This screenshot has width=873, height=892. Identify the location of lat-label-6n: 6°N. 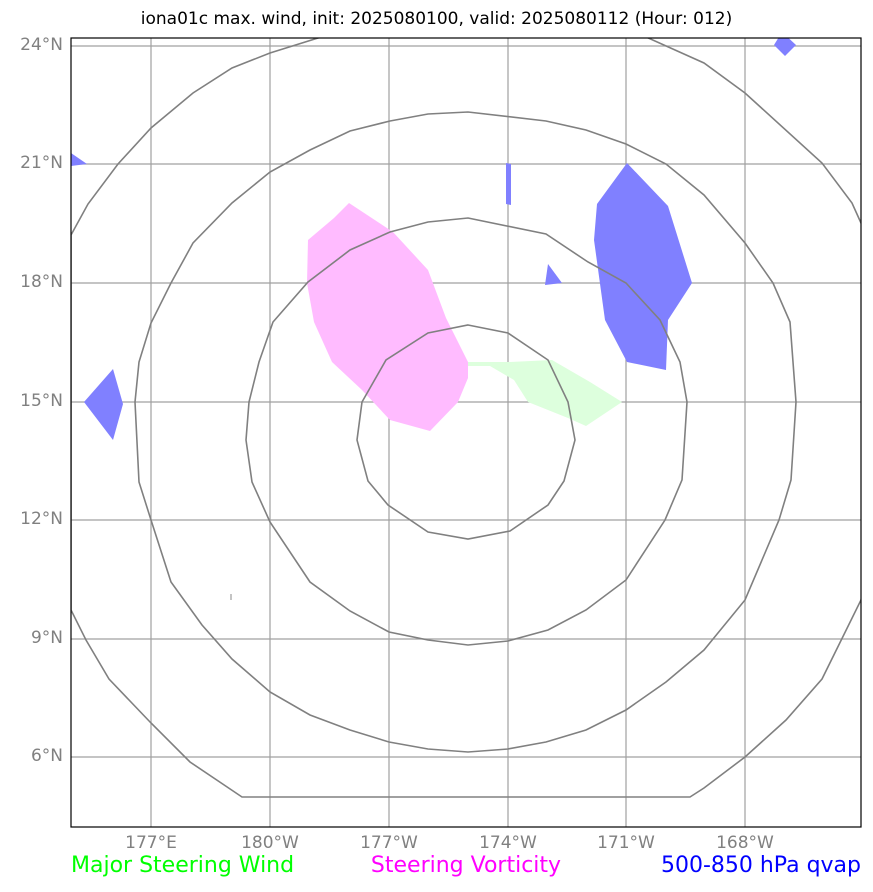
(46, 756).